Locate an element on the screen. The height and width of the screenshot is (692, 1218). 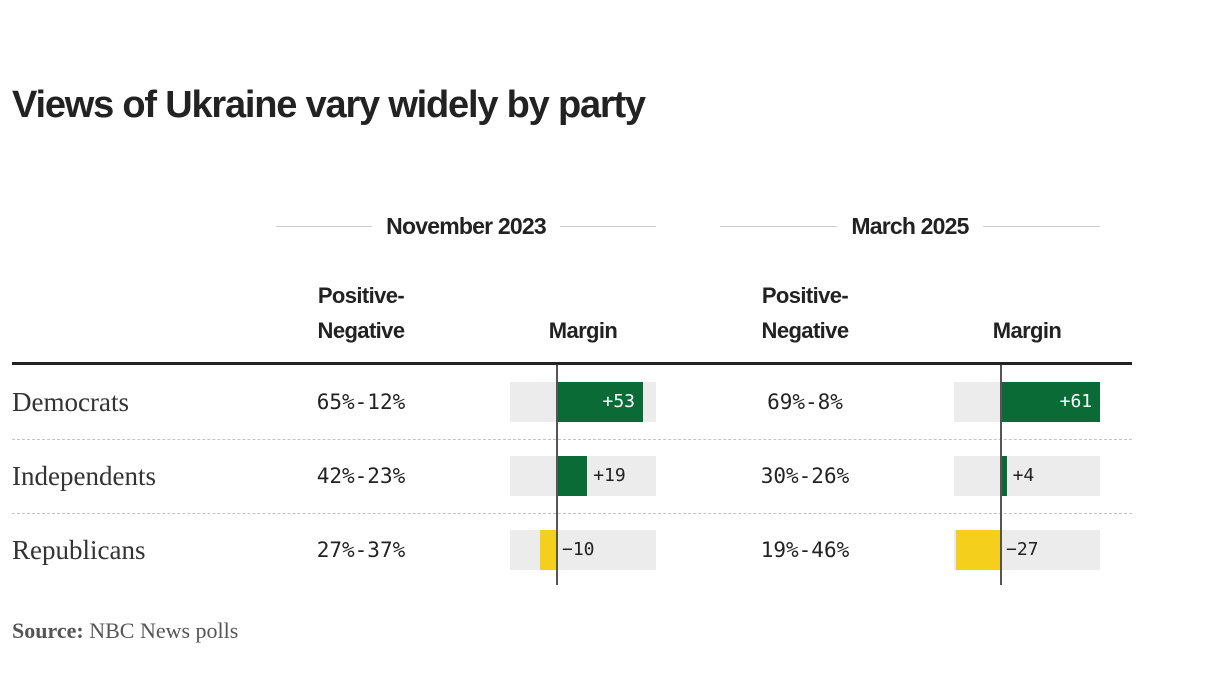
margin-bar-track: +4 is located at coordinates (1027, 476).